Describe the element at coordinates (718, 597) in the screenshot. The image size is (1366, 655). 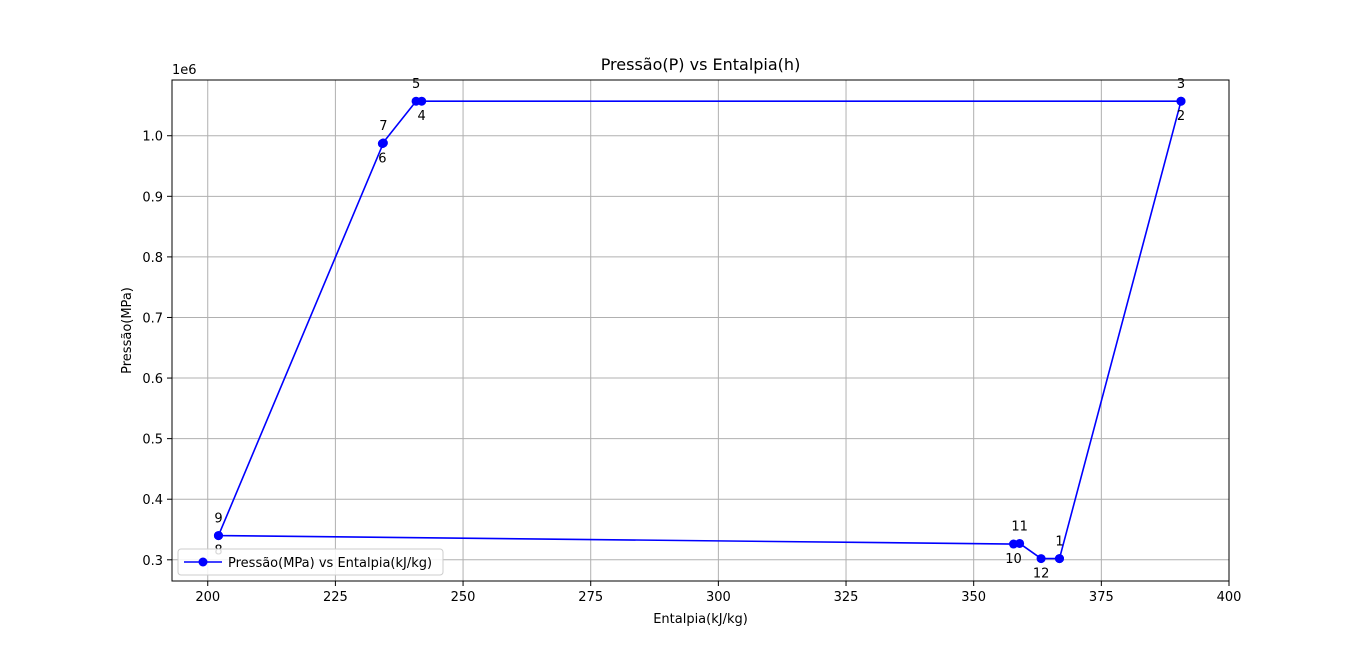
I see `x-tick-label: 300` at that location.